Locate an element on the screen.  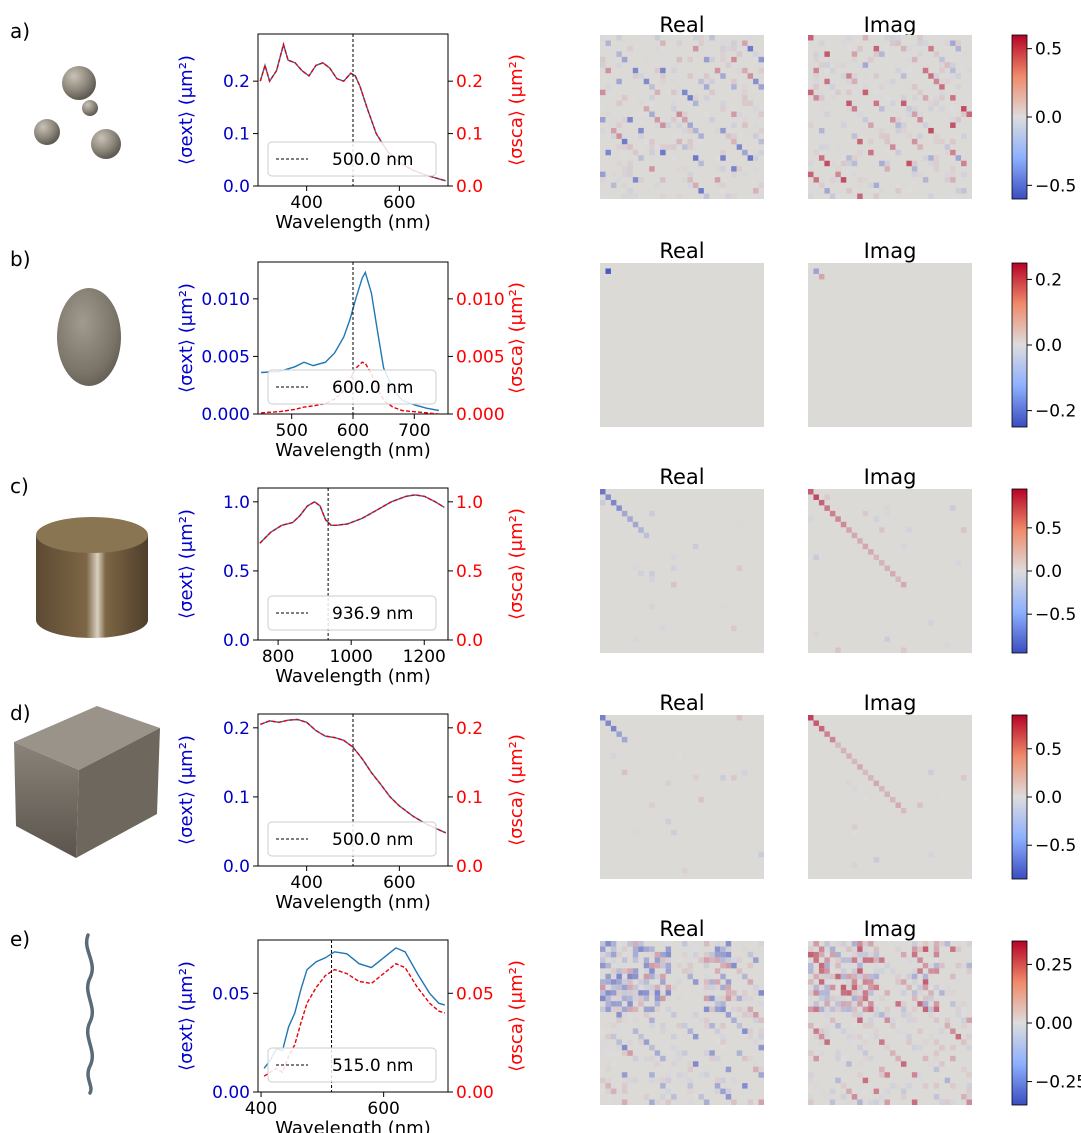
x-axis-label: Wavelength (nm) is located at coordinates (353, 1125).